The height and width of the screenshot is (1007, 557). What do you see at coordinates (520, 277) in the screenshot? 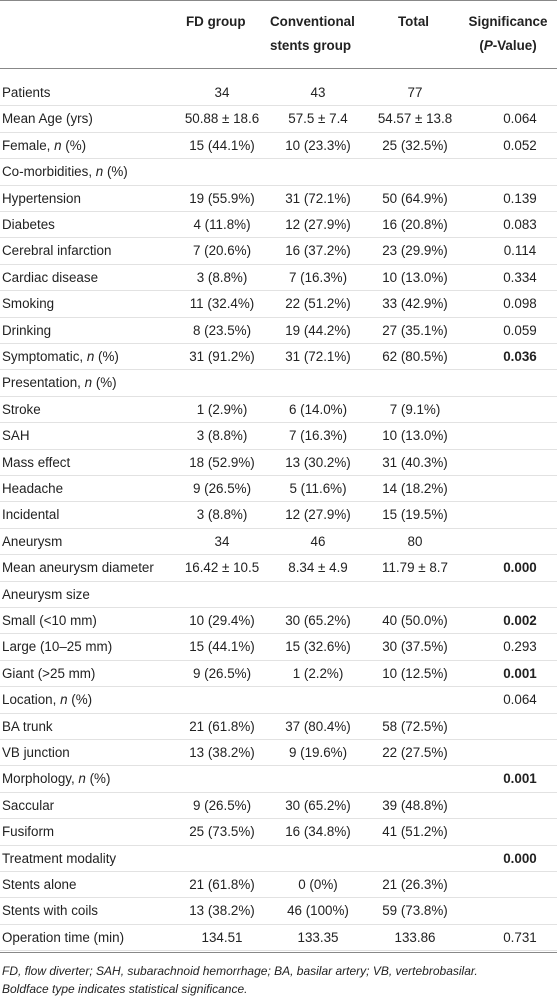
I see `value-cell: 0.334` at bounding box center [520, 277].